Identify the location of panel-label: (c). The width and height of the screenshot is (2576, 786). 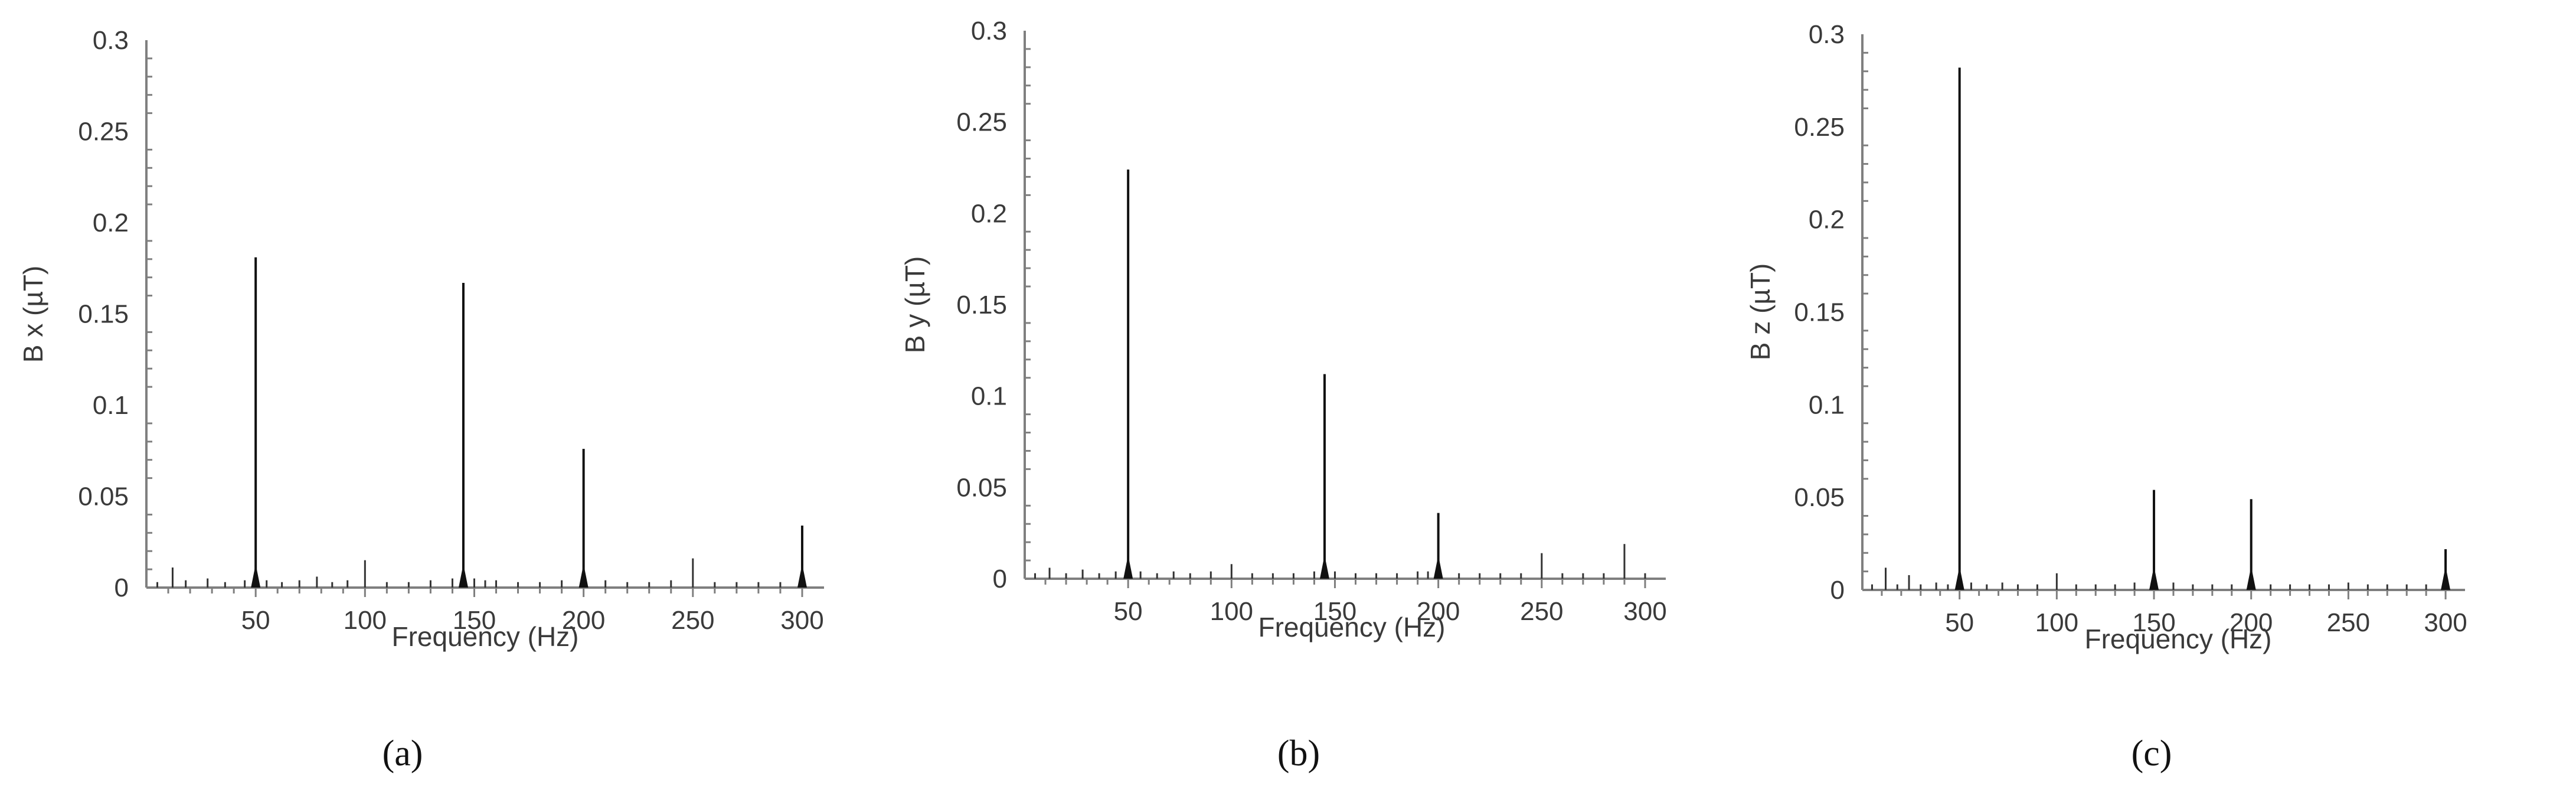
(2152, 753).